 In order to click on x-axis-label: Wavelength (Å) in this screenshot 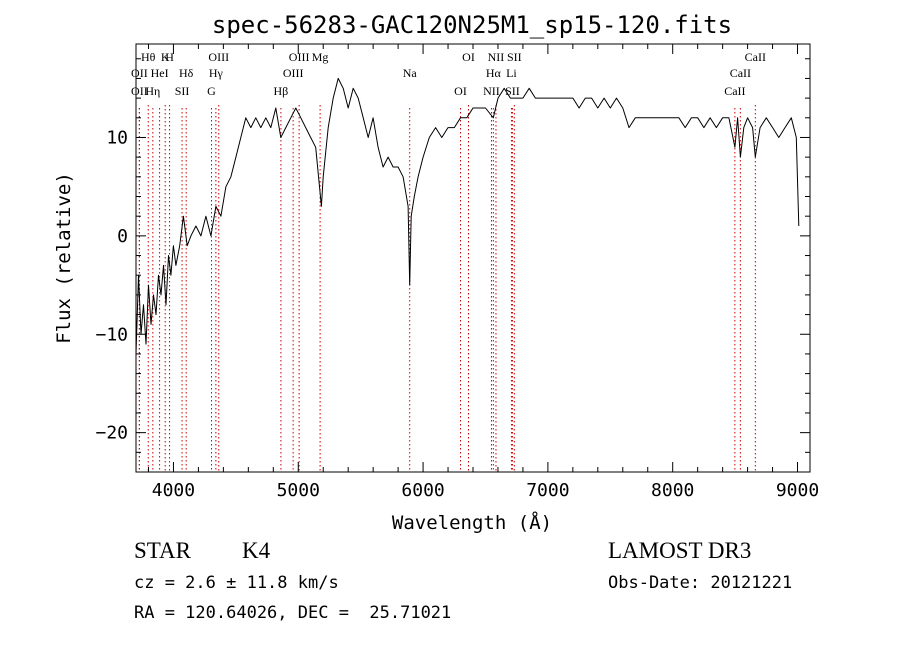, I will do `click(472, 522)`.